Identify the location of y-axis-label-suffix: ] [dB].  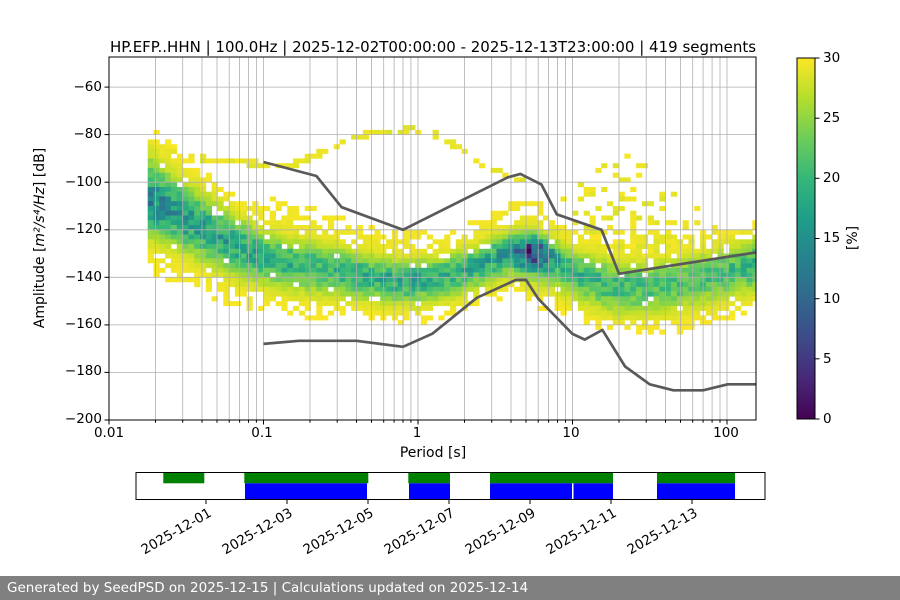
(40, 167).